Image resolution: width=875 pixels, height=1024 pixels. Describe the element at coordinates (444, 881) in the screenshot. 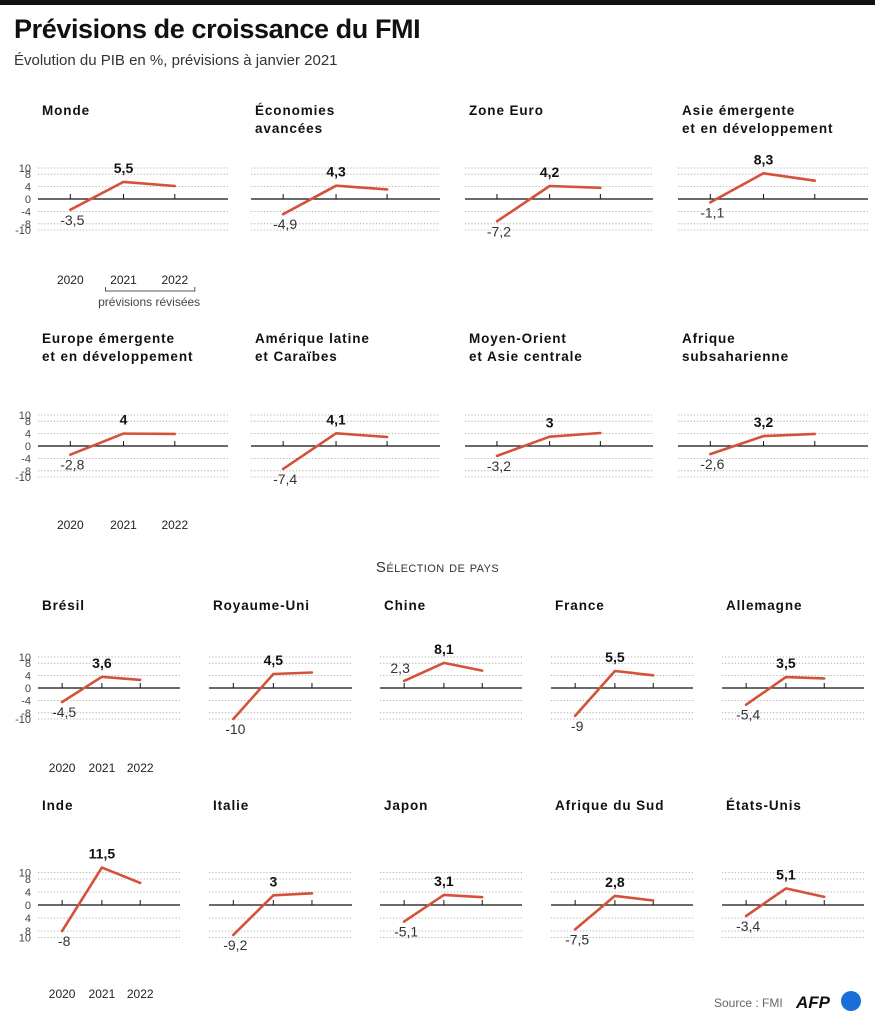

I see `data-label: 3,1` at that location.